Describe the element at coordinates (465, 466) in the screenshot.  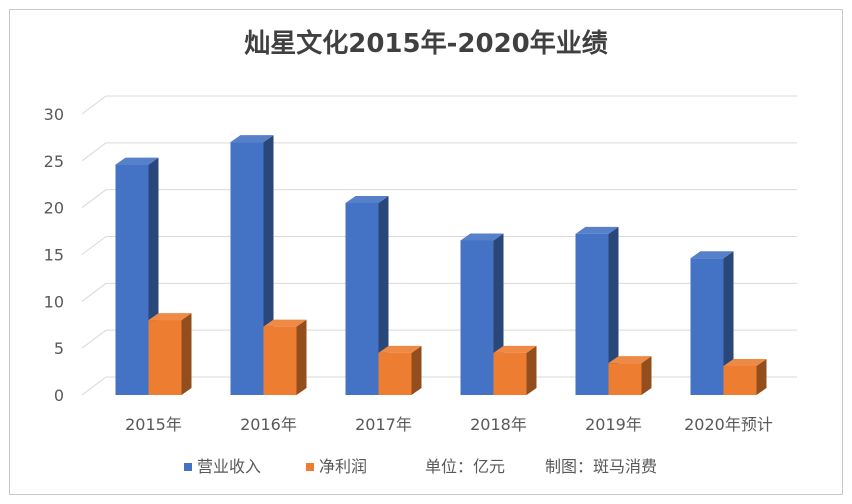
I see `unit-note: 单位：亿元` at that location.